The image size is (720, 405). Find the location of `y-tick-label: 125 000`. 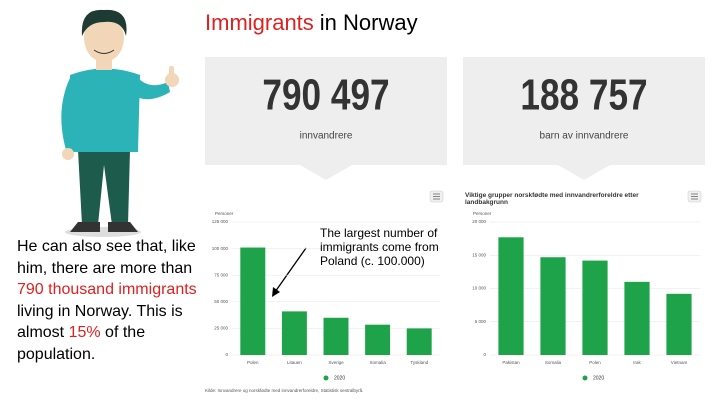

y-tick-label: 125 000 is located at coordinates (220, 221).